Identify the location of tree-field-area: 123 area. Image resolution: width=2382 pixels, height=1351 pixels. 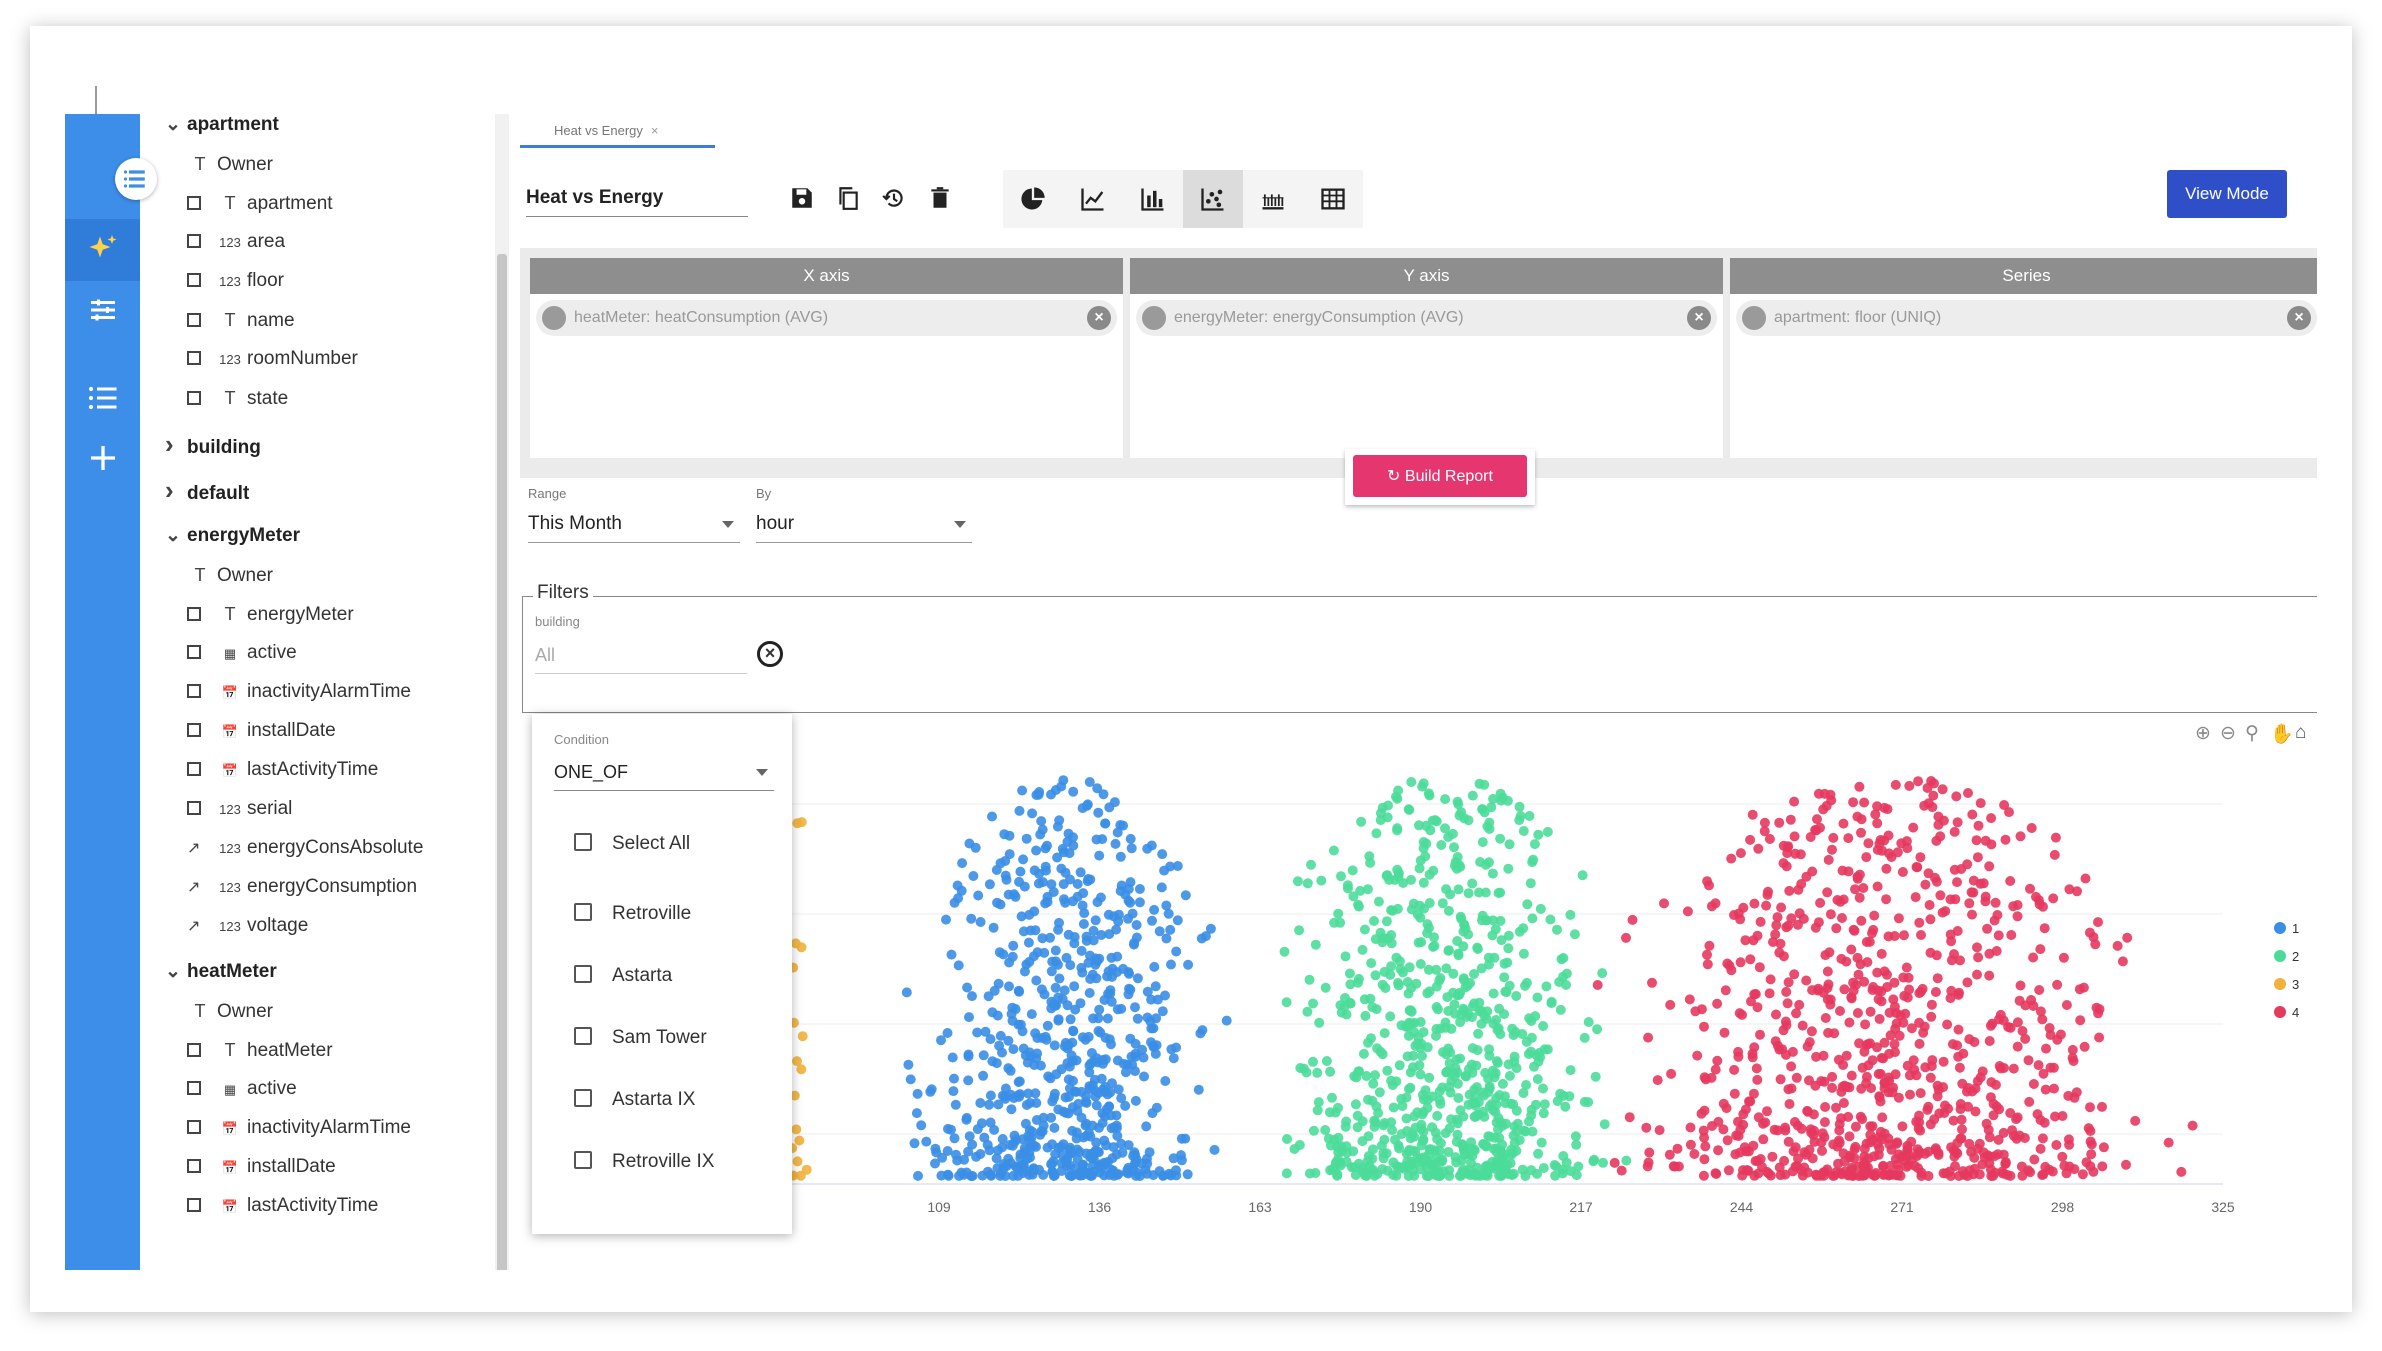
(236, 242).